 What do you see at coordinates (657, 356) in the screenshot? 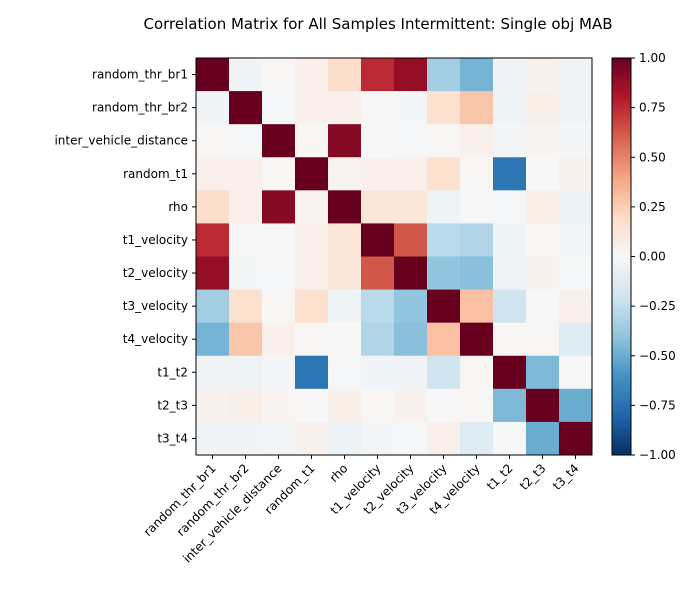
I see `colorbar-tick-label: −0.50` at bounding box center [657, 356].